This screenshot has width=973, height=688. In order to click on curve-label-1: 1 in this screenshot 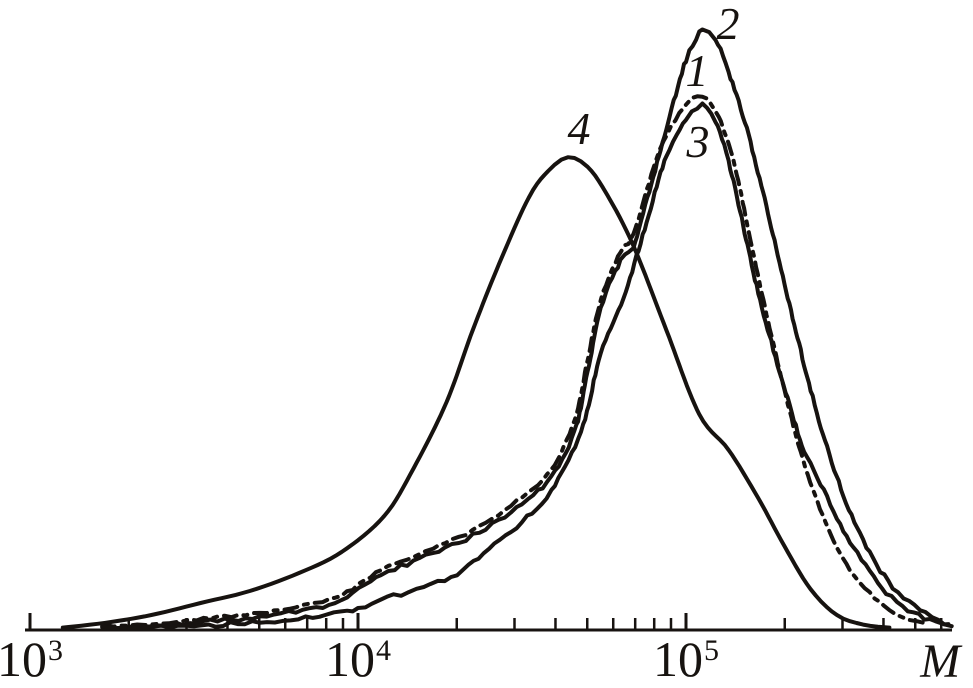, I will do `click(697, 70)`.